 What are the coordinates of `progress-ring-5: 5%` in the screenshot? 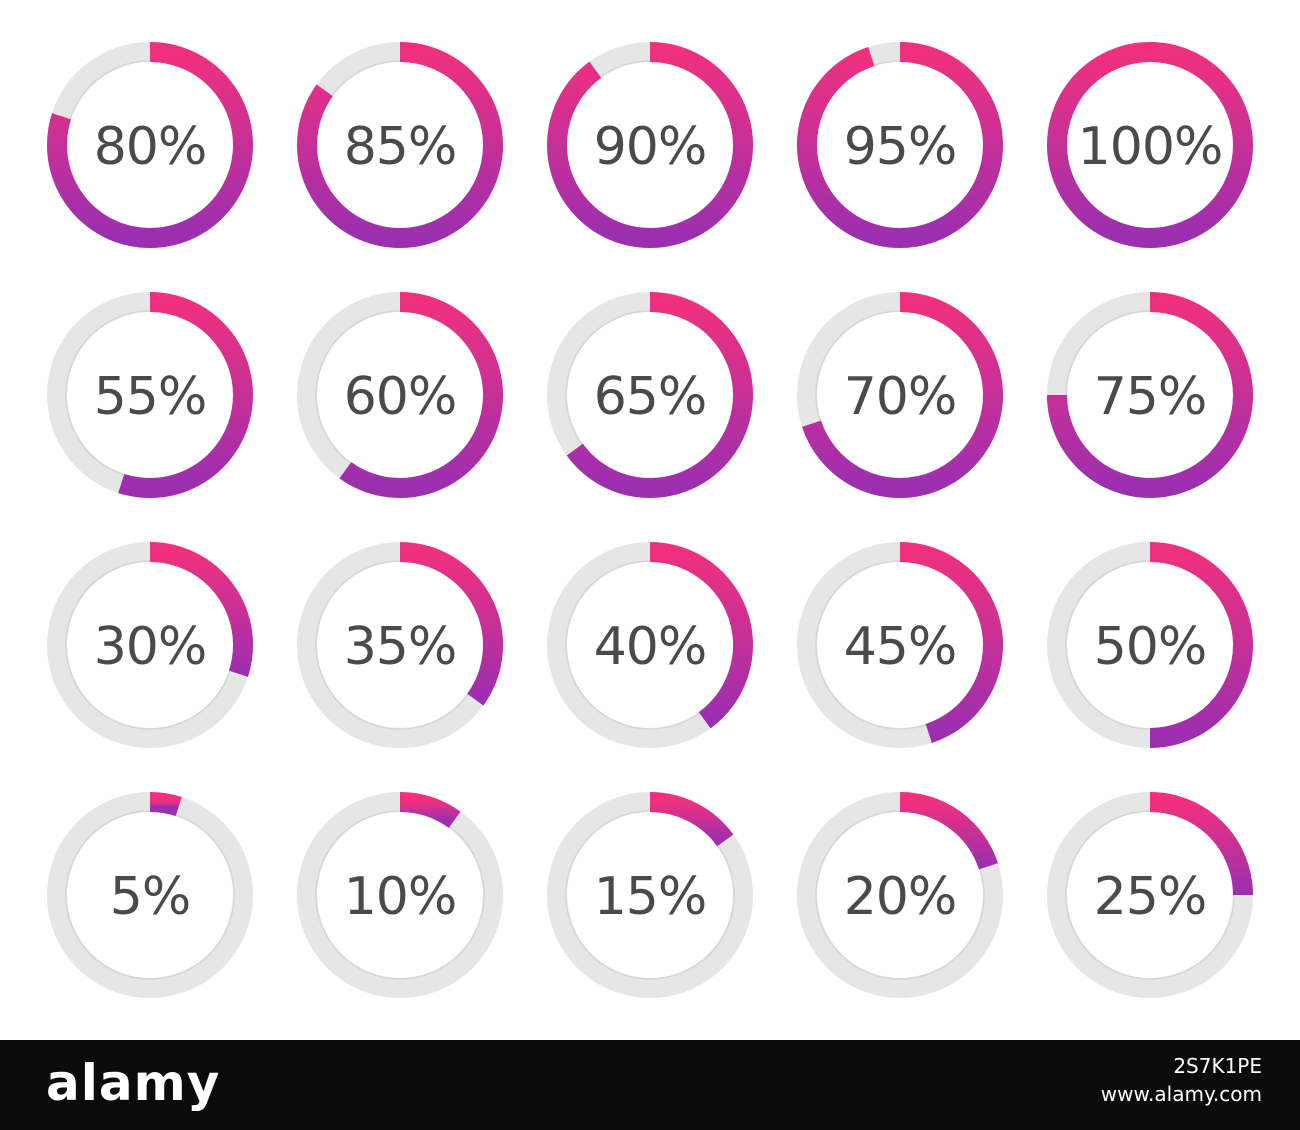 It's located at (150, 895).